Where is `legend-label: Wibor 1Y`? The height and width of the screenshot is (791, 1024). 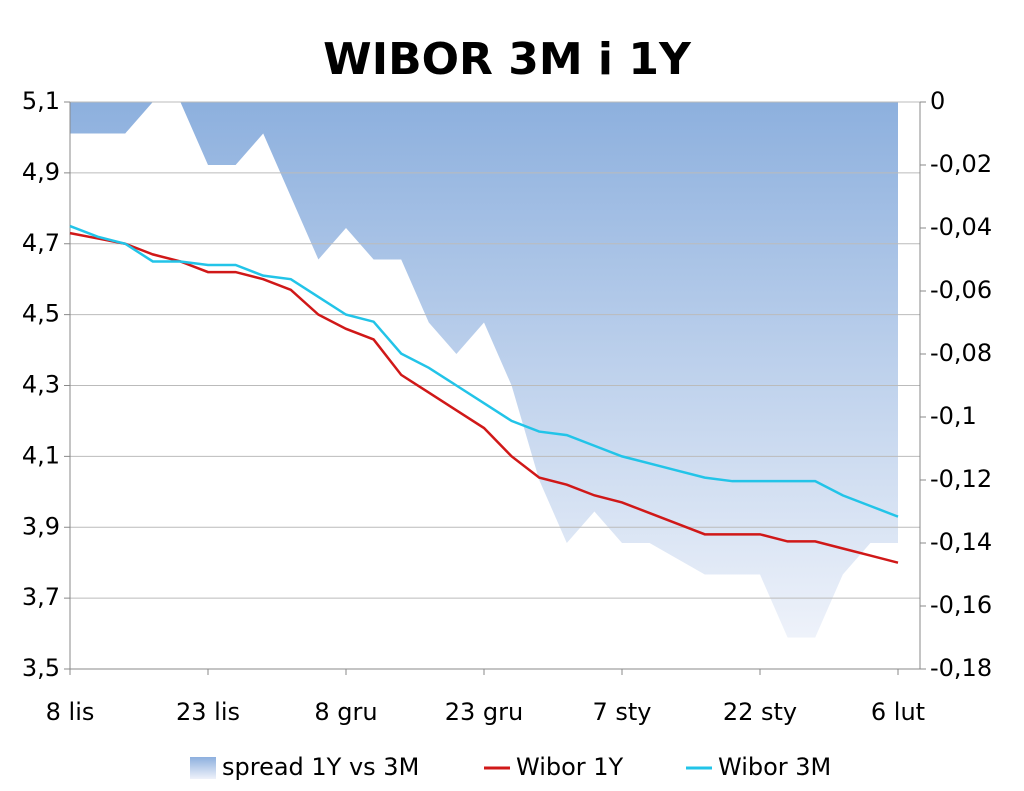 legend-label: Wibor 1Y is located at coordinates (570, 767).